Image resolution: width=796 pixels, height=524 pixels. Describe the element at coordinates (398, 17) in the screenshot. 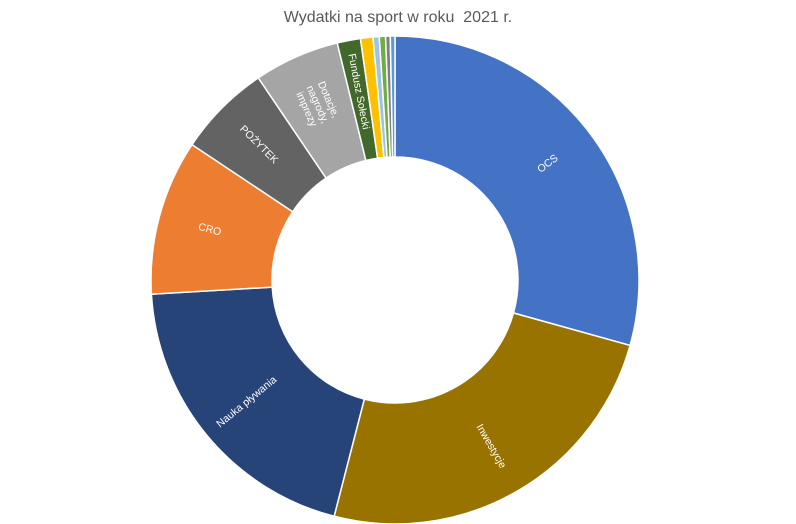

I see `chart-title: Wydatki na sport w roku 2021 r.` at that location.